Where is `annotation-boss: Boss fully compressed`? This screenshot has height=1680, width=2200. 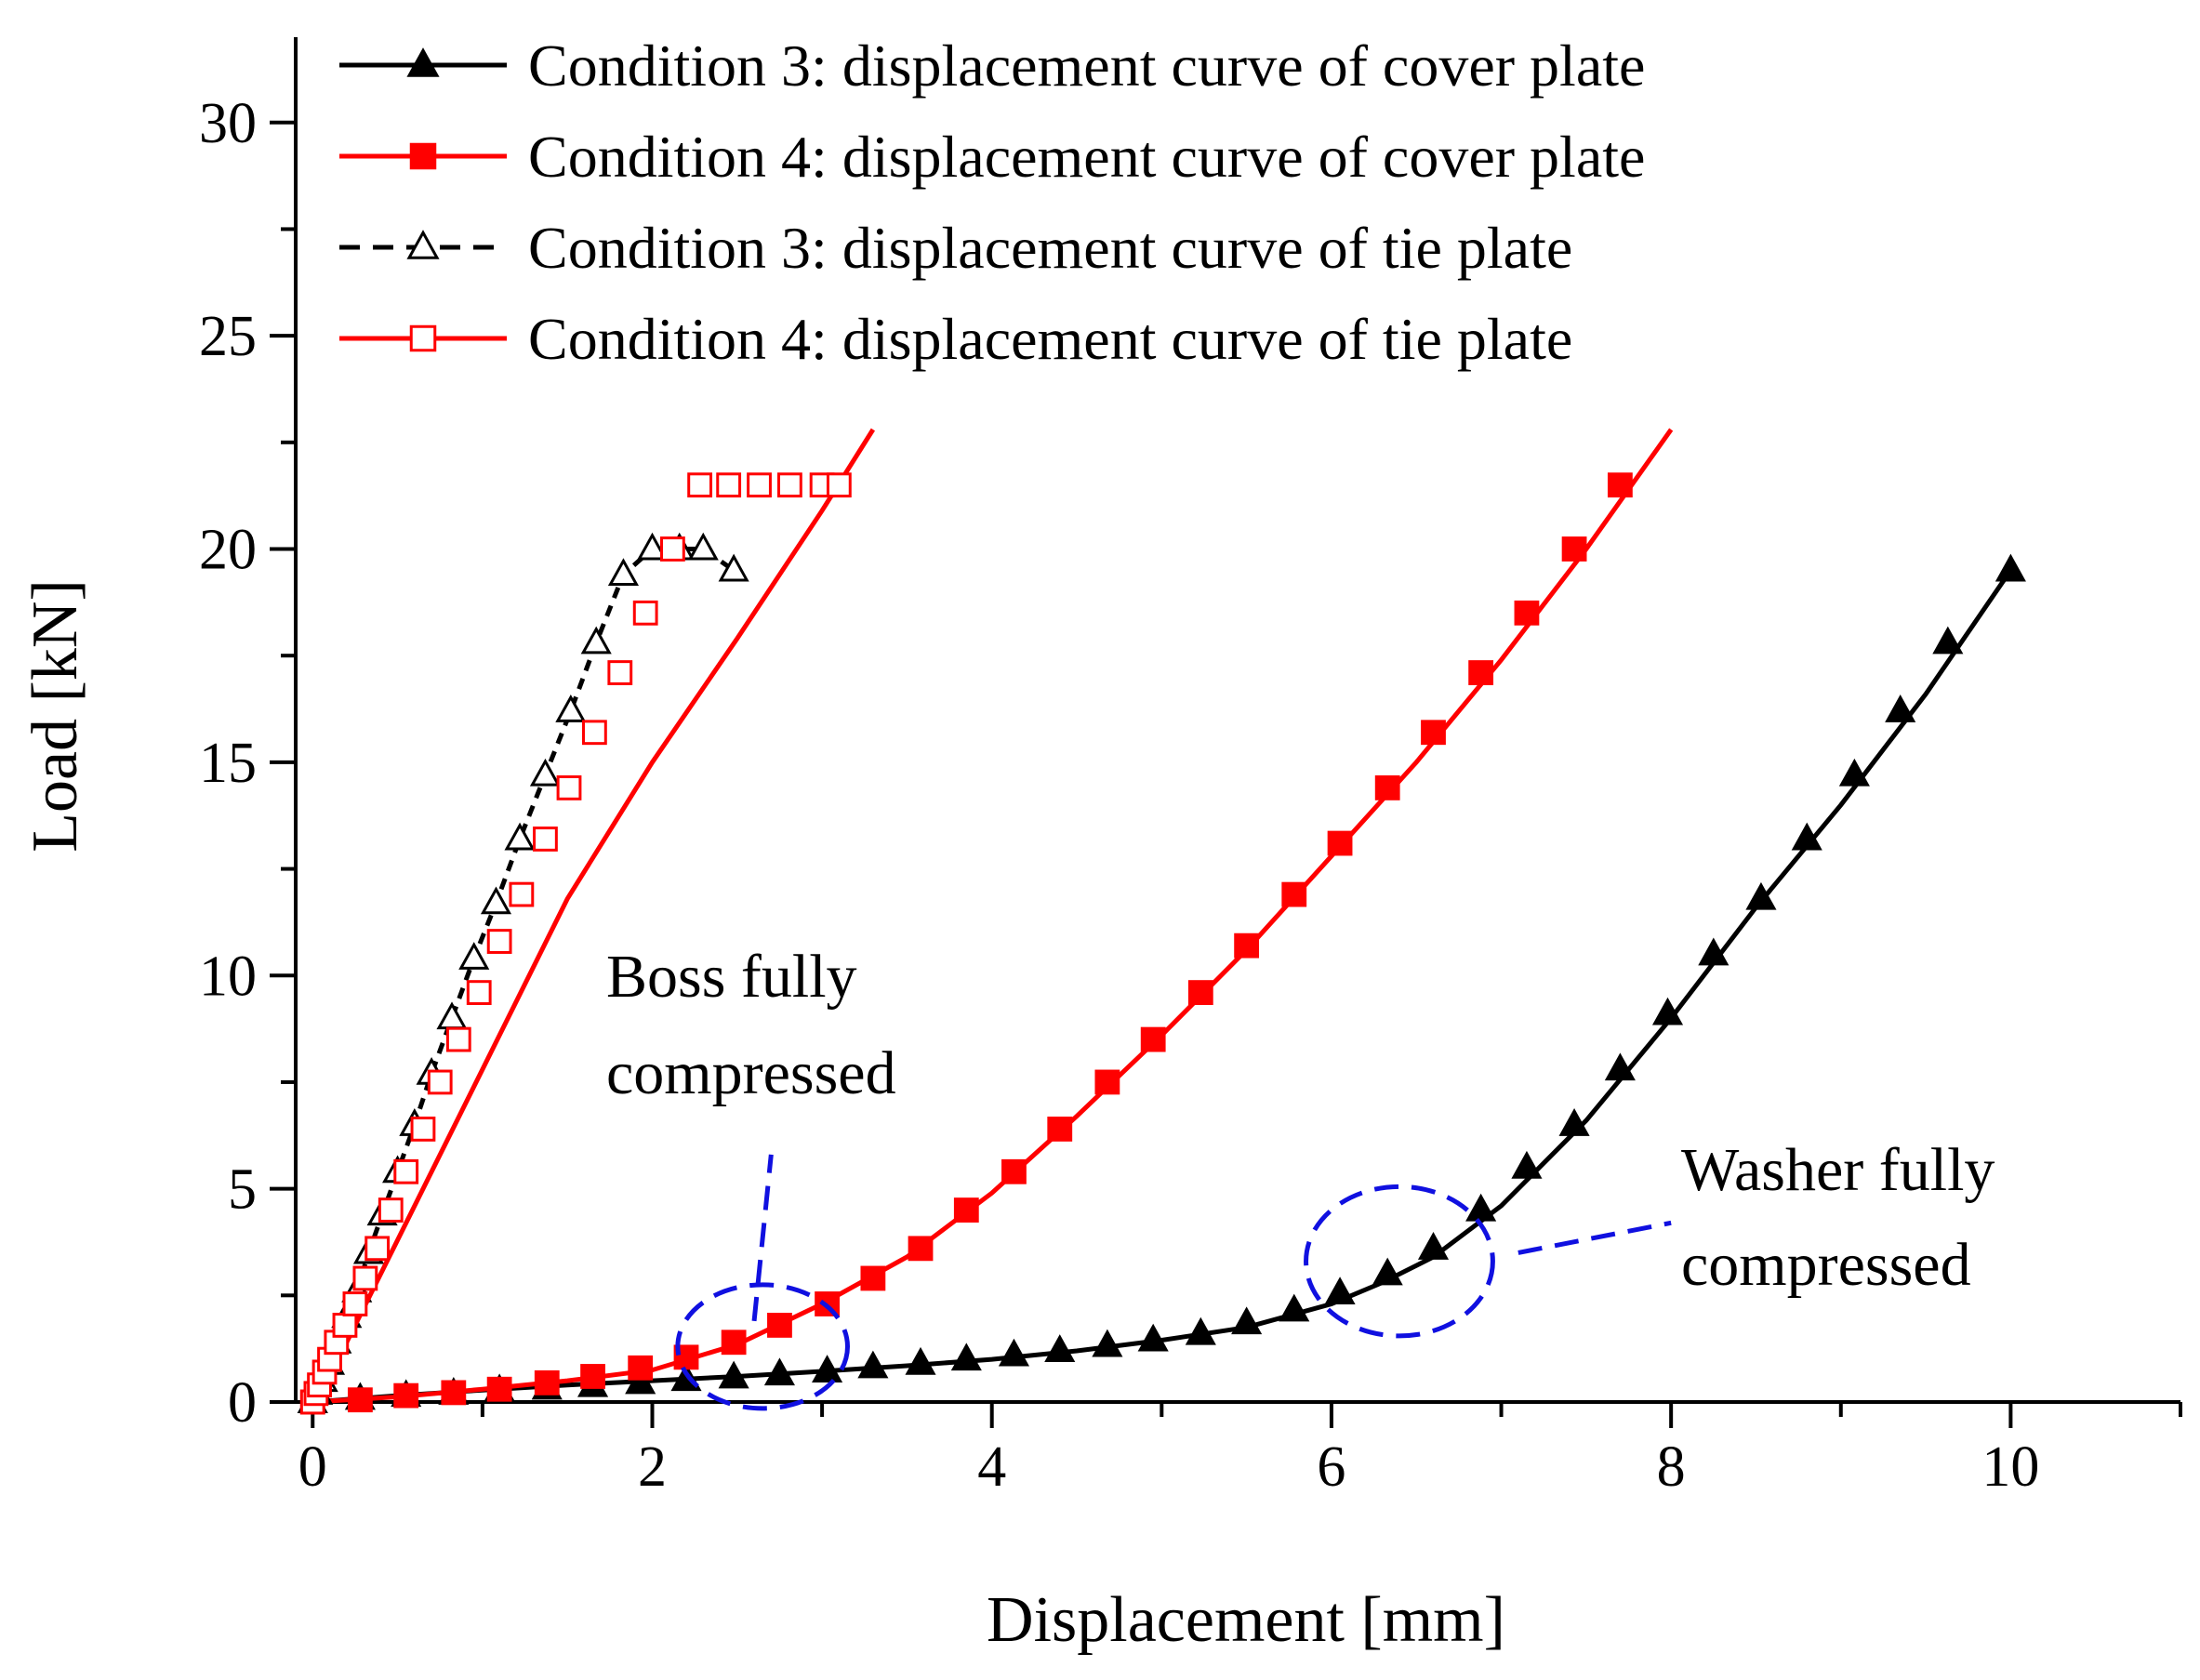
annotation-boss: Boss fully compressed is located at coordinates (751, 1177).